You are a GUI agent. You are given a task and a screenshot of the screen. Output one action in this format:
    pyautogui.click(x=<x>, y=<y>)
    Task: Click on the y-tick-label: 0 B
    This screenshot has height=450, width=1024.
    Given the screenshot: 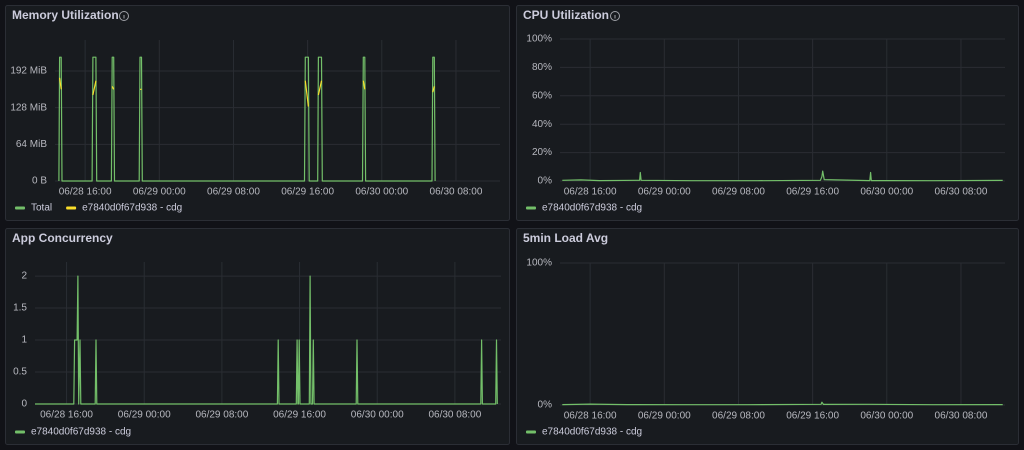 What is the action you would take?
    pyautogui.click(x=39, y=181)
    